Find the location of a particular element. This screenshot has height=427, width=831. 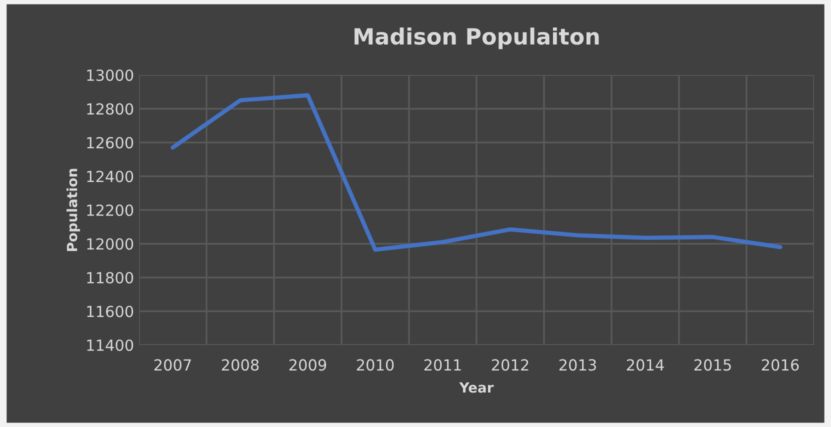

x-tick-label: 2007 is located at coordinates (172, 365).